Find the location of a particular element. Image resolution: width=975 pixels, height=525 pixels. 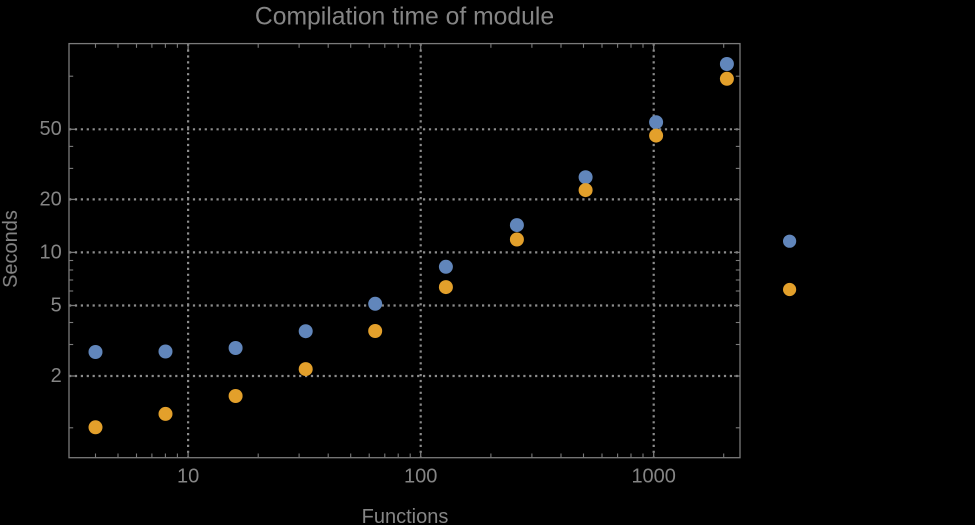

svg-text: 50 is located at coordinates (51, 129).